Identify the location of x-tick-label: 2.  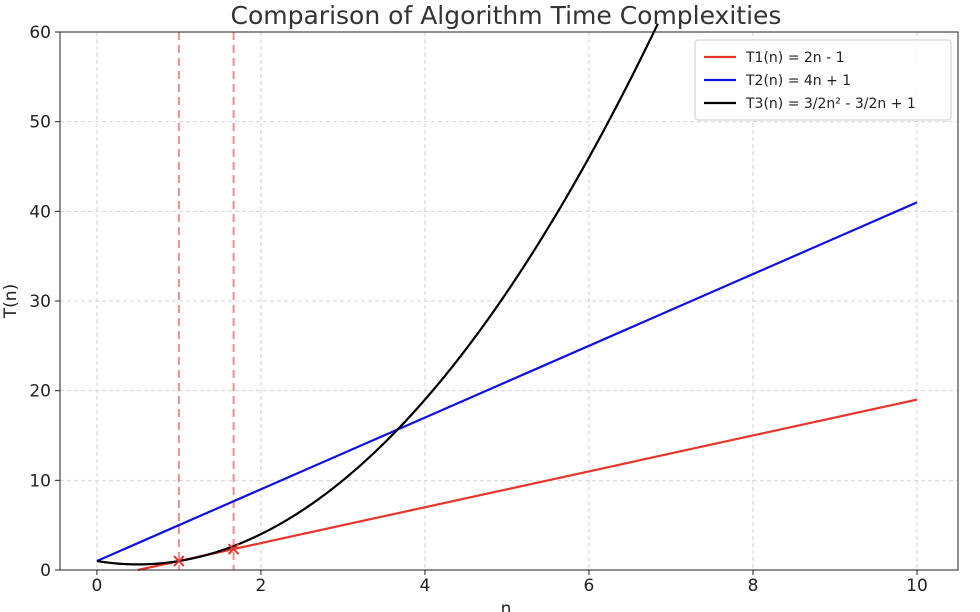
(261, 586).